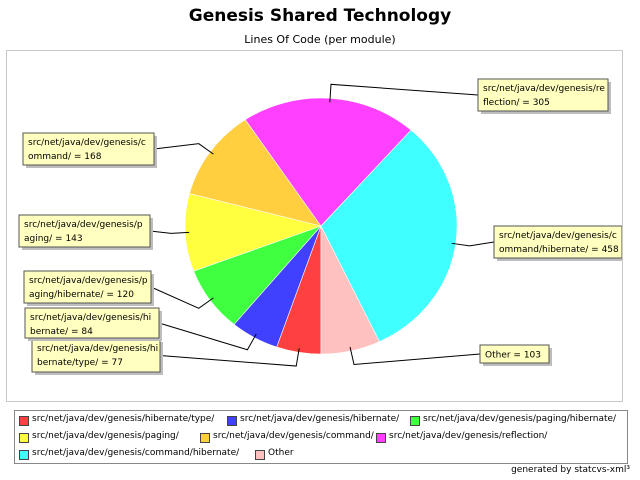  Describe the element at coordinates (320, 39) in the screenshot. I see `chart-subtitle: Lines Of Code (per module)` at that location.